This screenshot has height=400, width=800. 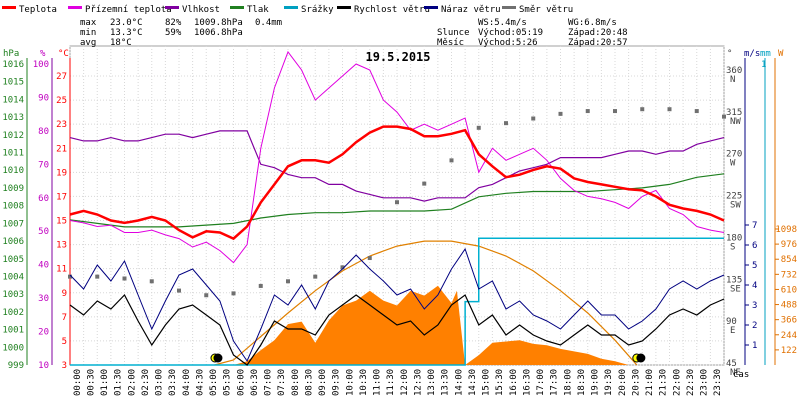 I want to click on solar-tick-label: 732, so click(x=789, y=275).